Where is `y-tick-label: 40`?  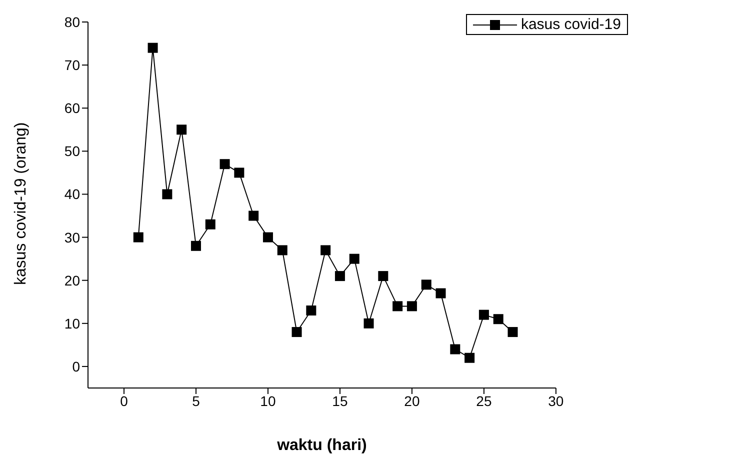
y-tick-label: 40 is located at coordinates (72, 194).